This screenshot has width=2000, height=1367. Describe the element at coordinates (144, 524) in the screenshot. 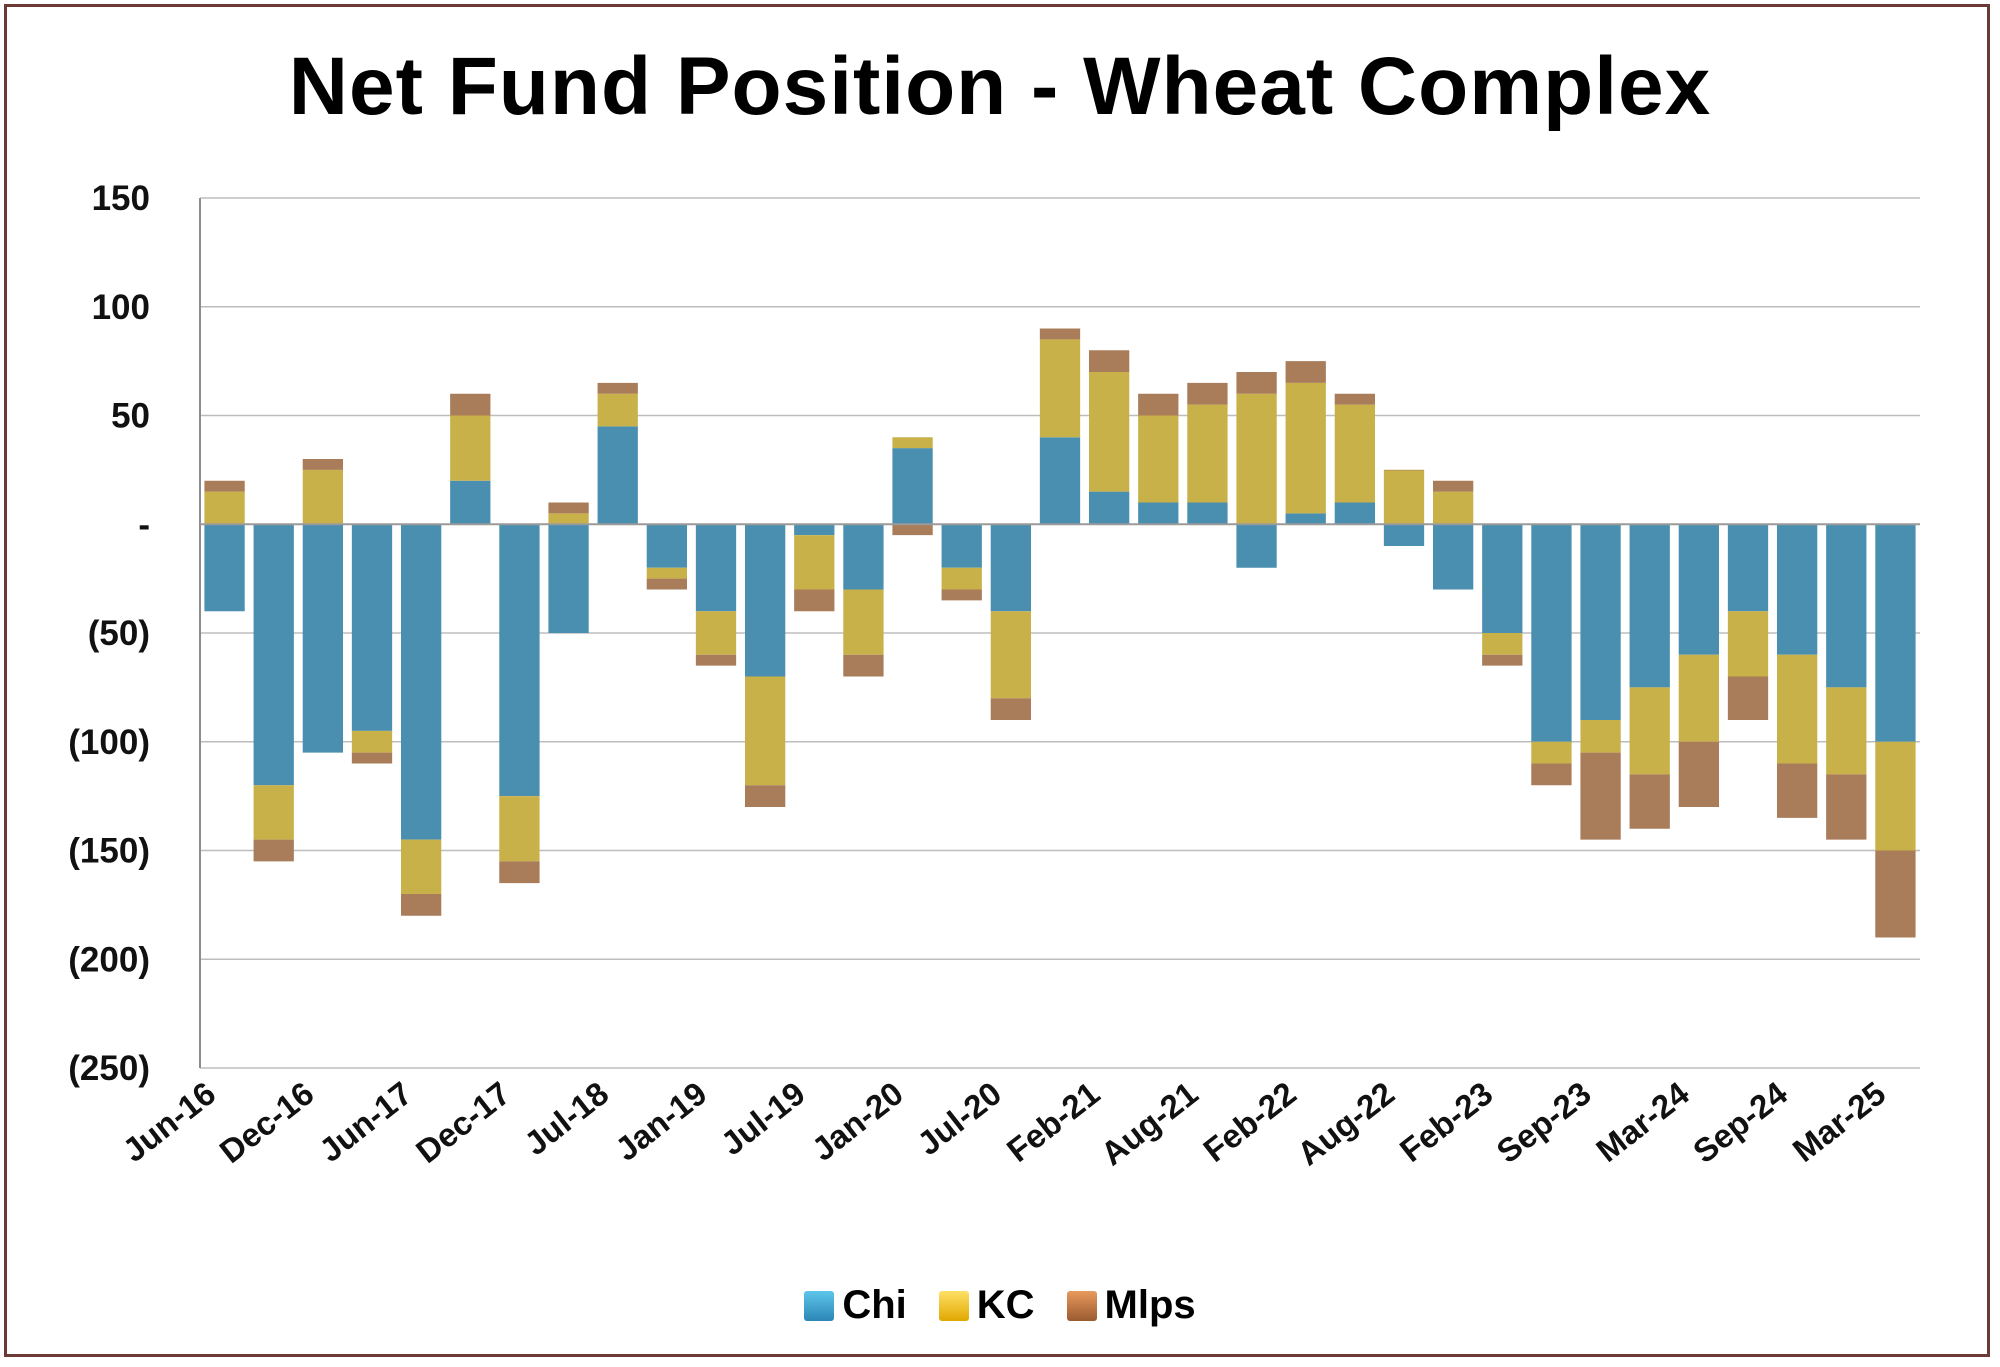

I see `y-tick-label: -` at that location.